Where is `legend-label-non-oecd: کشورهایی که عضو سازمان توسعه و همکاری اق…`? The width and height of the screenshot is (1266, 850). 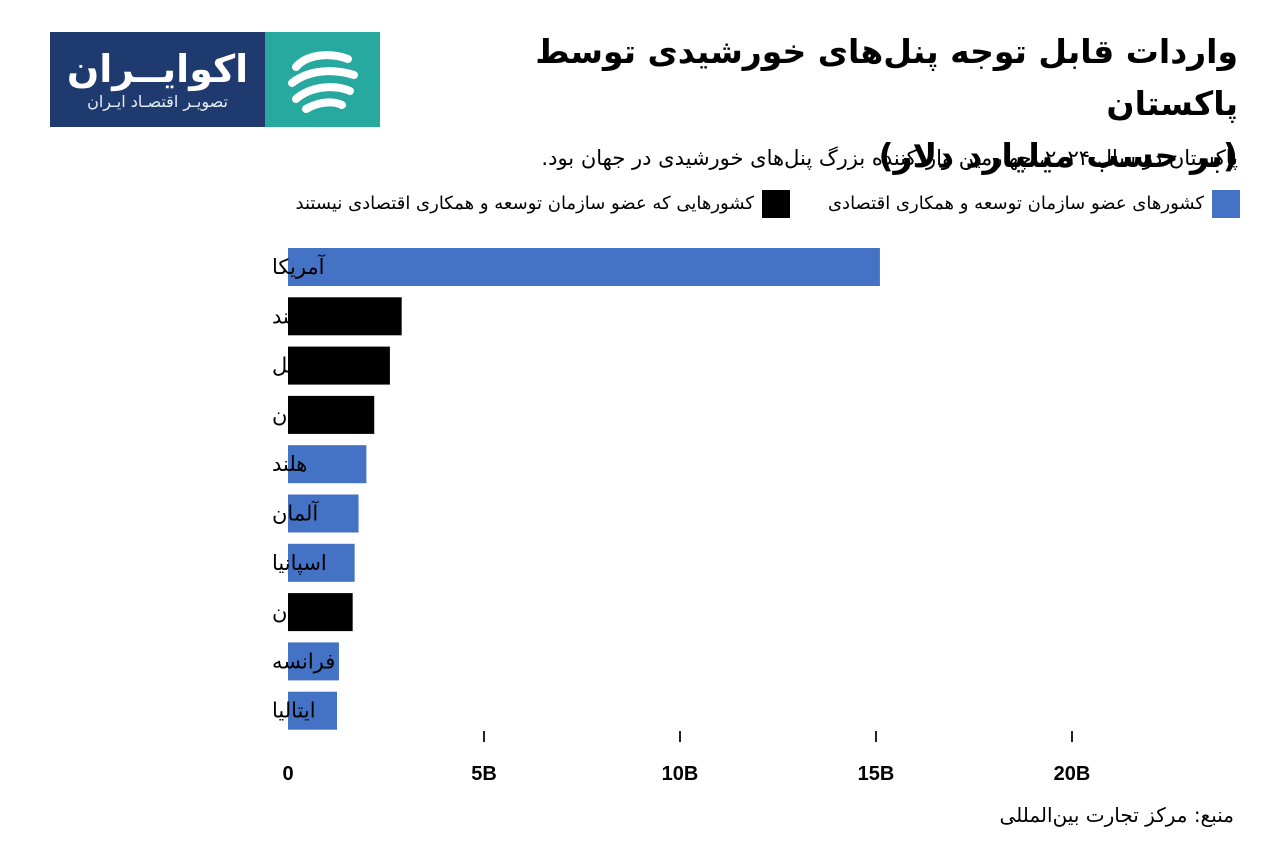 legend-label-non-oecd: کشورهایی که عضو سازمان توسعه و همکاری اق… is located at coordinates (524, 203).